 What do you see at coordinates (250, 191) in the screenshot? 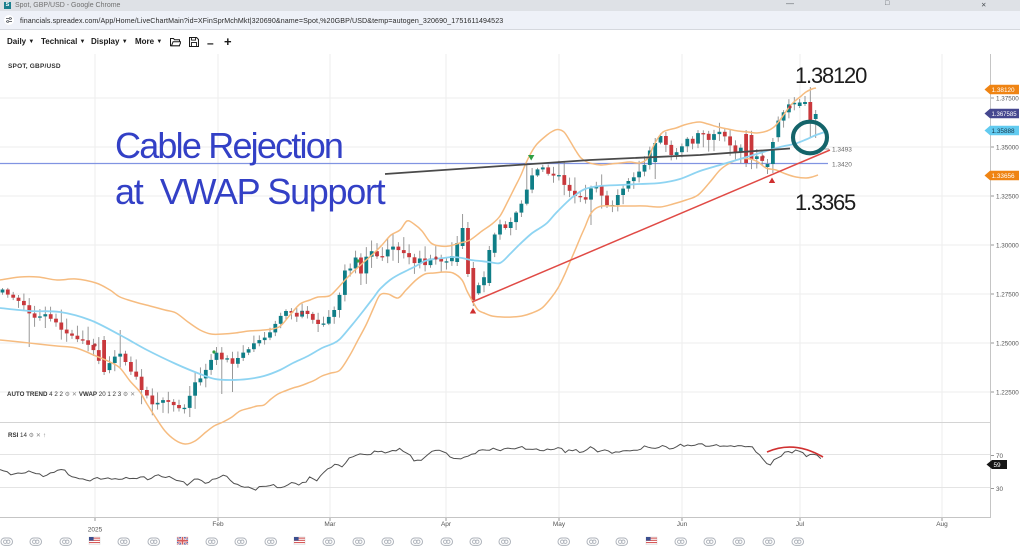
I see `svg-text: at VWAP Support` at bounding box center [250, 191].